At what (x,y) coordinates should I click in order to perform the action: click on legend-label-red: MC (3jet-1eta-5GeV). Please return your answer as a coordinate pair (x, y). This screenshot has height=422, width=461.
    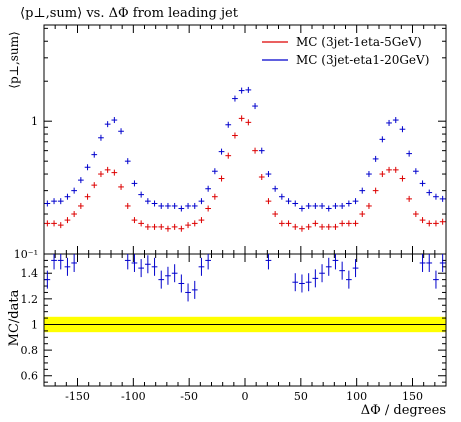
    Looking at the image, I should click on (359, 42).